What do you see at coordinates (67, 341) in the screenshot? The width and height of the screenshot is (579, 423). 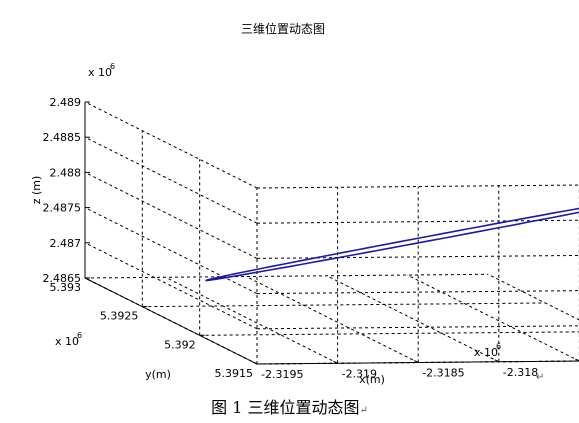 I see `y-exponent-base: x 10` at bounding box center [67, 341].